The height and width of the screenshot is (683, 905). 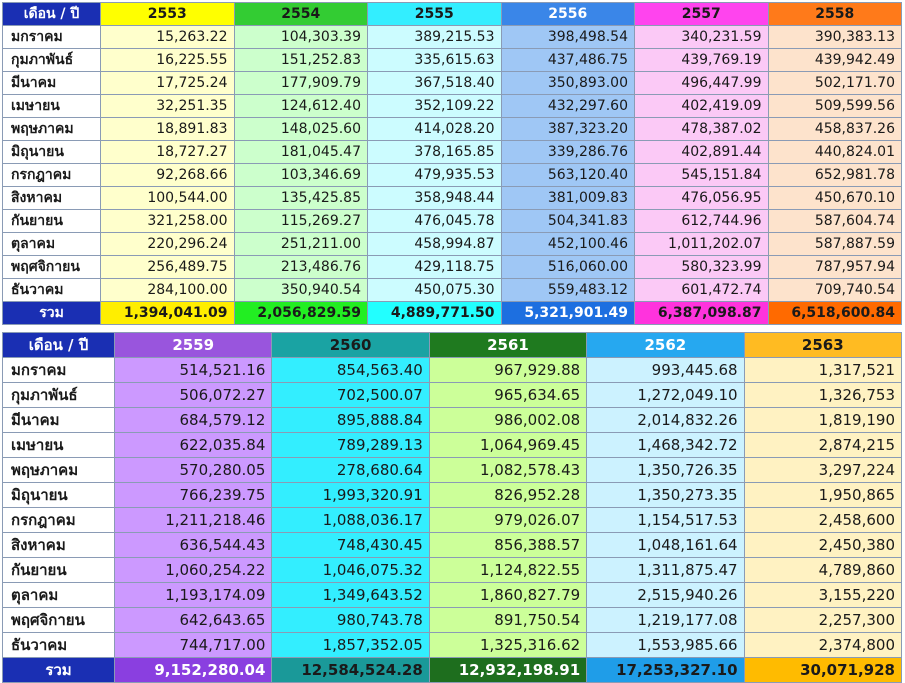 I want to click on value-cell: 684,579.12, so click(x=193, y=420).